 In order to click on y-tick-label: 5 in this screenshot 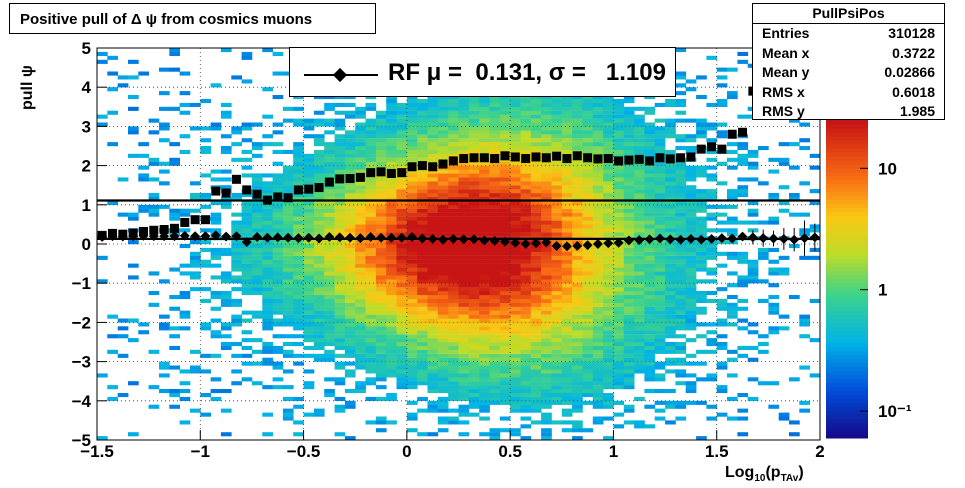, I will do `click(86, 48)`.